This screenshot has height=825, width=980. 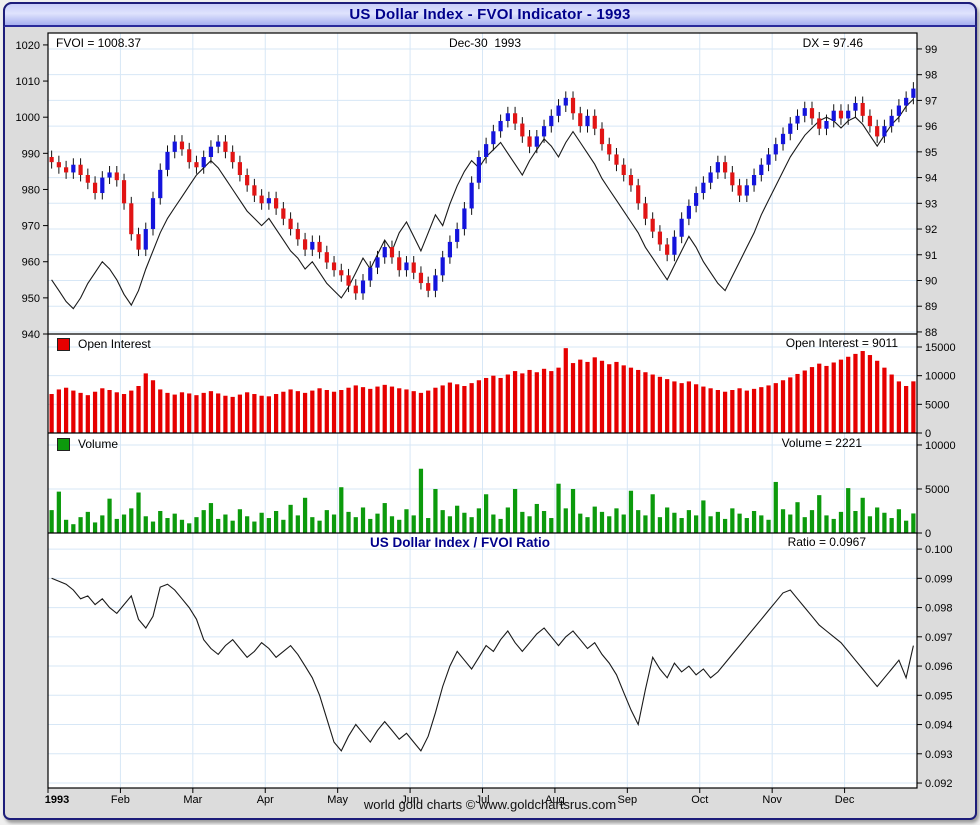 I want to click on axis-tick-label: 0, so click(x=928, y=534).